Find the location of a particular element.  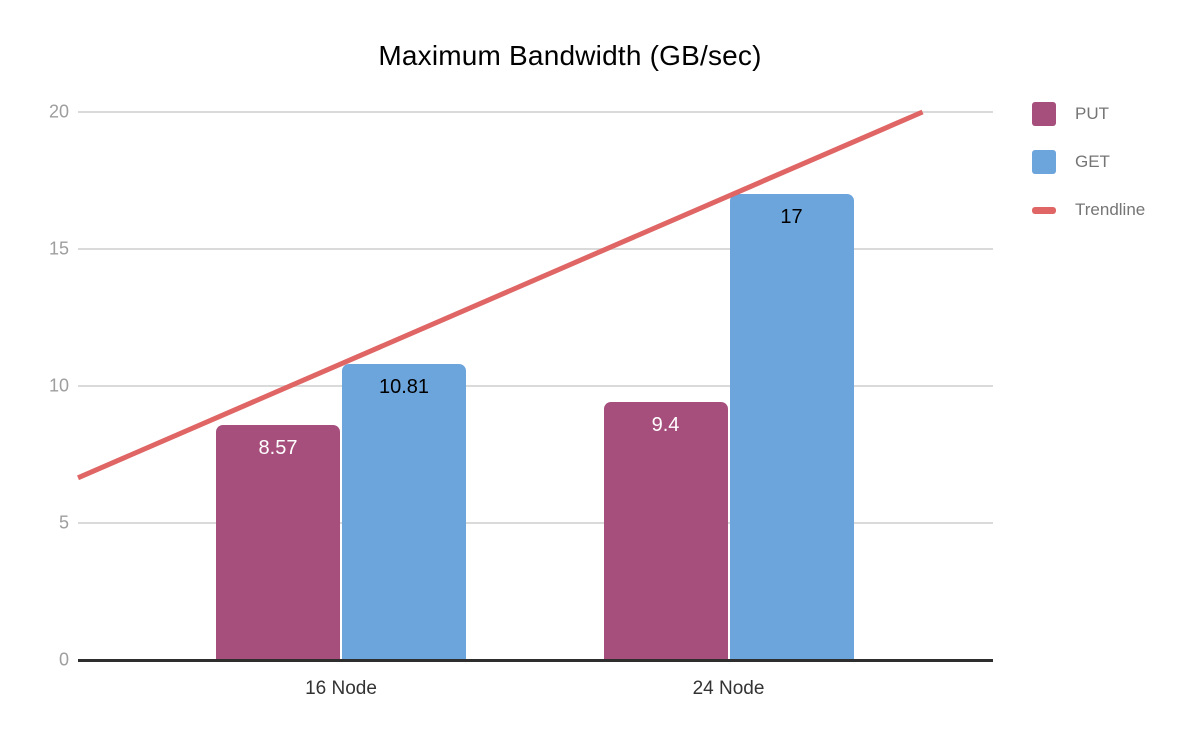

y-axis-tick-label: 20 is located at coordinates (58, 111).